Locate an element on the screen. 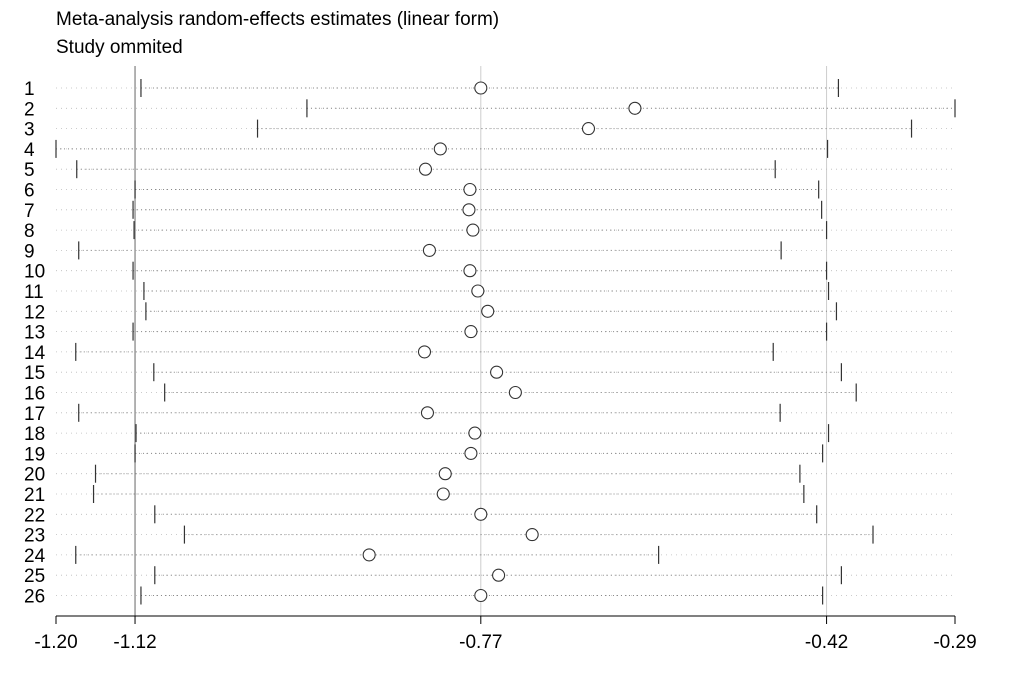 This screenshot has width=1024, height=673. study-row: 13 is located at coordinates (489, 333).